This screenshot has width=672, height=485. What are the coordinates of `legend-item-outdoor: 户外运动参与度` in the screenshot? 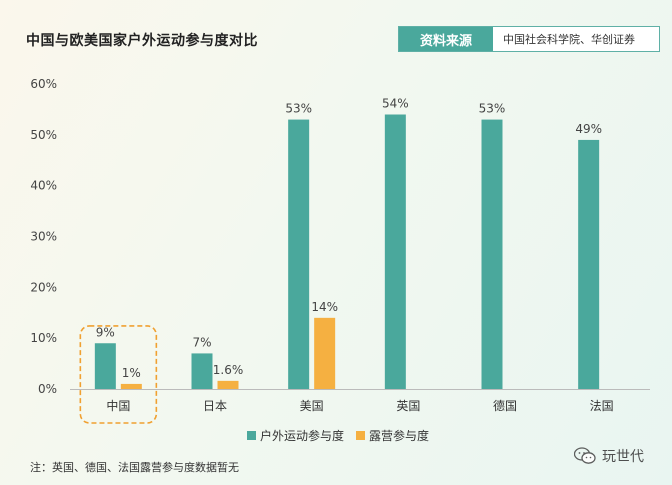 It's located at (295, 435).